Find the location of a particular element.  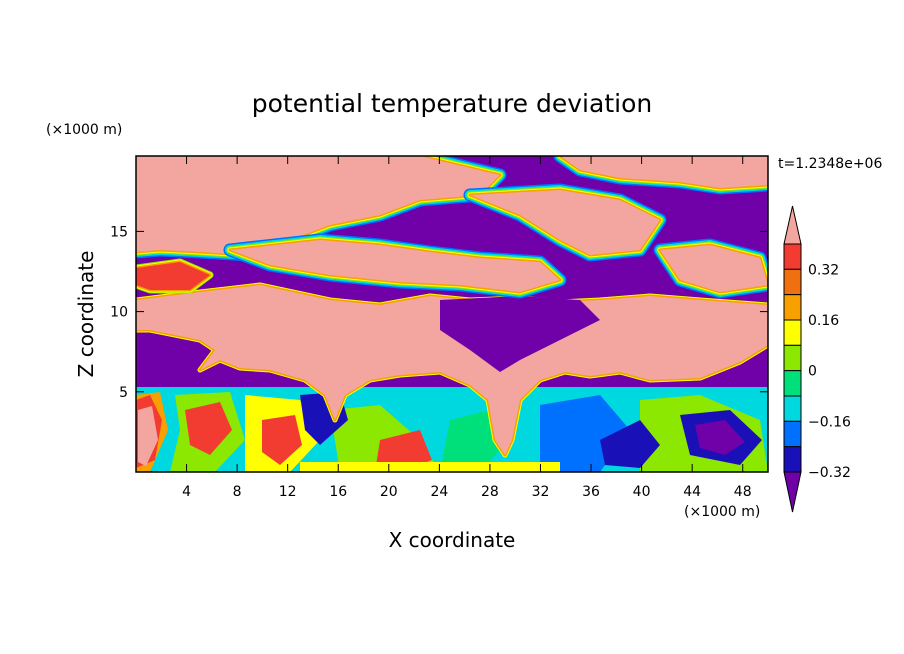

colorbar-label: 0 is located at coordinates (812, 372).